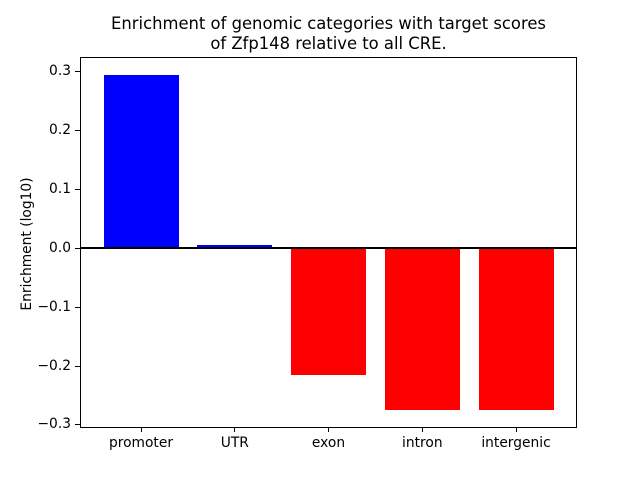  What do you see at coordinates (328, 248) in the screenshot?
I see `zero-axis-line` at bounding box center [328, 248].